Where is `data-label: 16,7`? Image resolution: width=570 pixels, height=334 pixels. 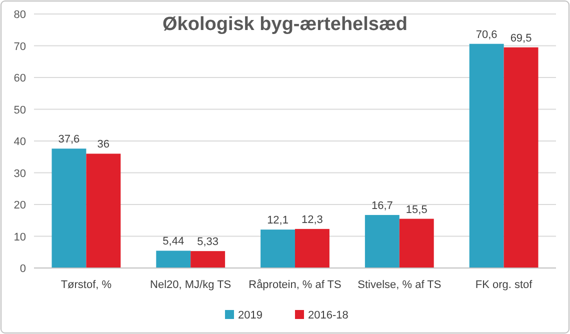
data-label: 16,7 is located at coordinates (382, 206).